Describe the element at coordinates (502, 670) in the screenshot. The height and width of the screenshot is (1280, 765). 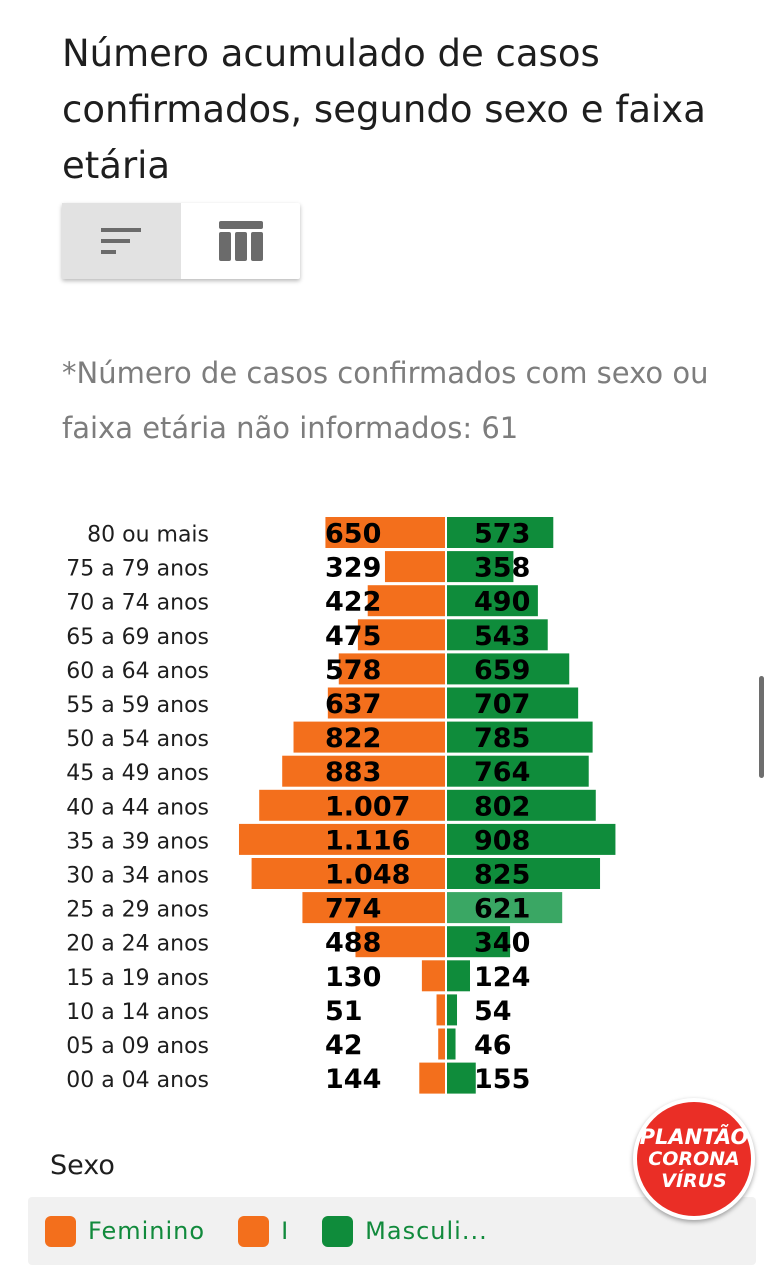
I see `data-label-masculino: 659` at that location.